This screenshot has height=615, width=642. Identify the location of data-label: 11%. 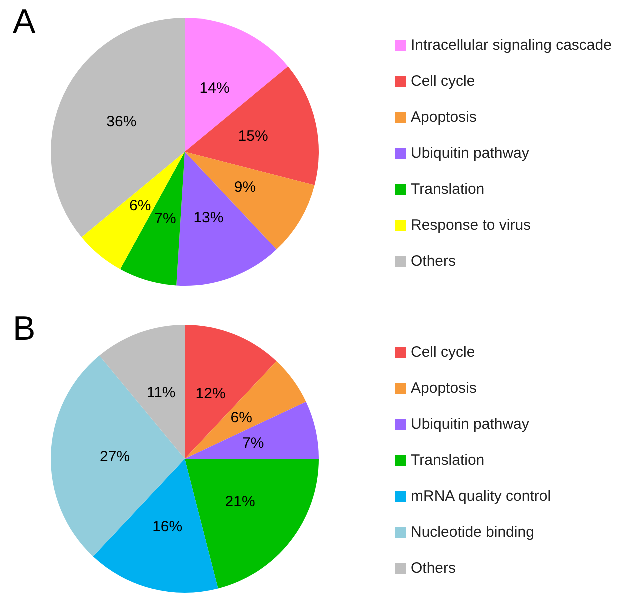
(161, 393).